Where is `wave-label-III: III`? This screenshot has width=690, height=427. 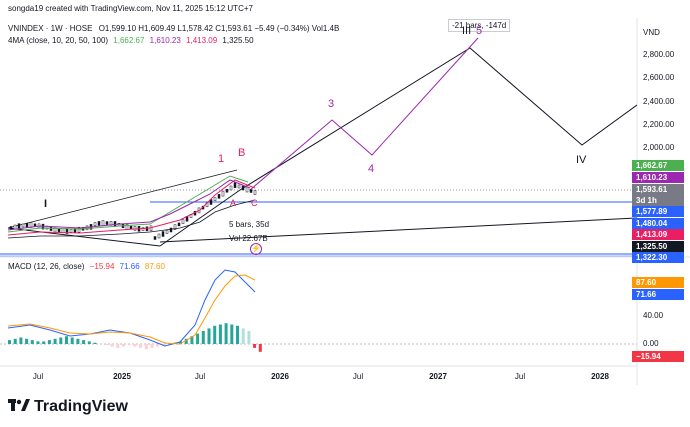 wave-label-III: III is located at coordinates (467, 31).